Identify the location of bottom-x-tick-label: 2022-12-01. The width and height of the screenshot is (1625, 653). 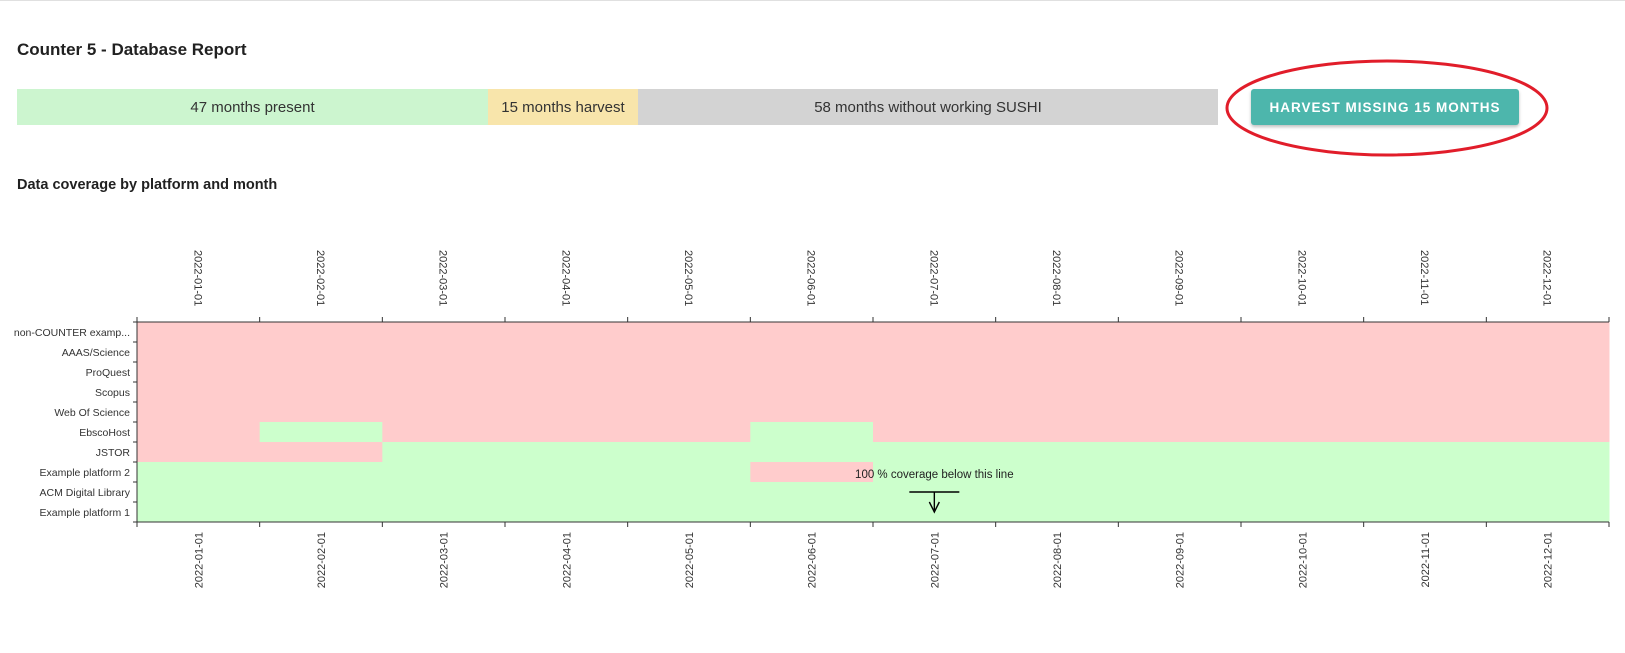
(1549, 560).